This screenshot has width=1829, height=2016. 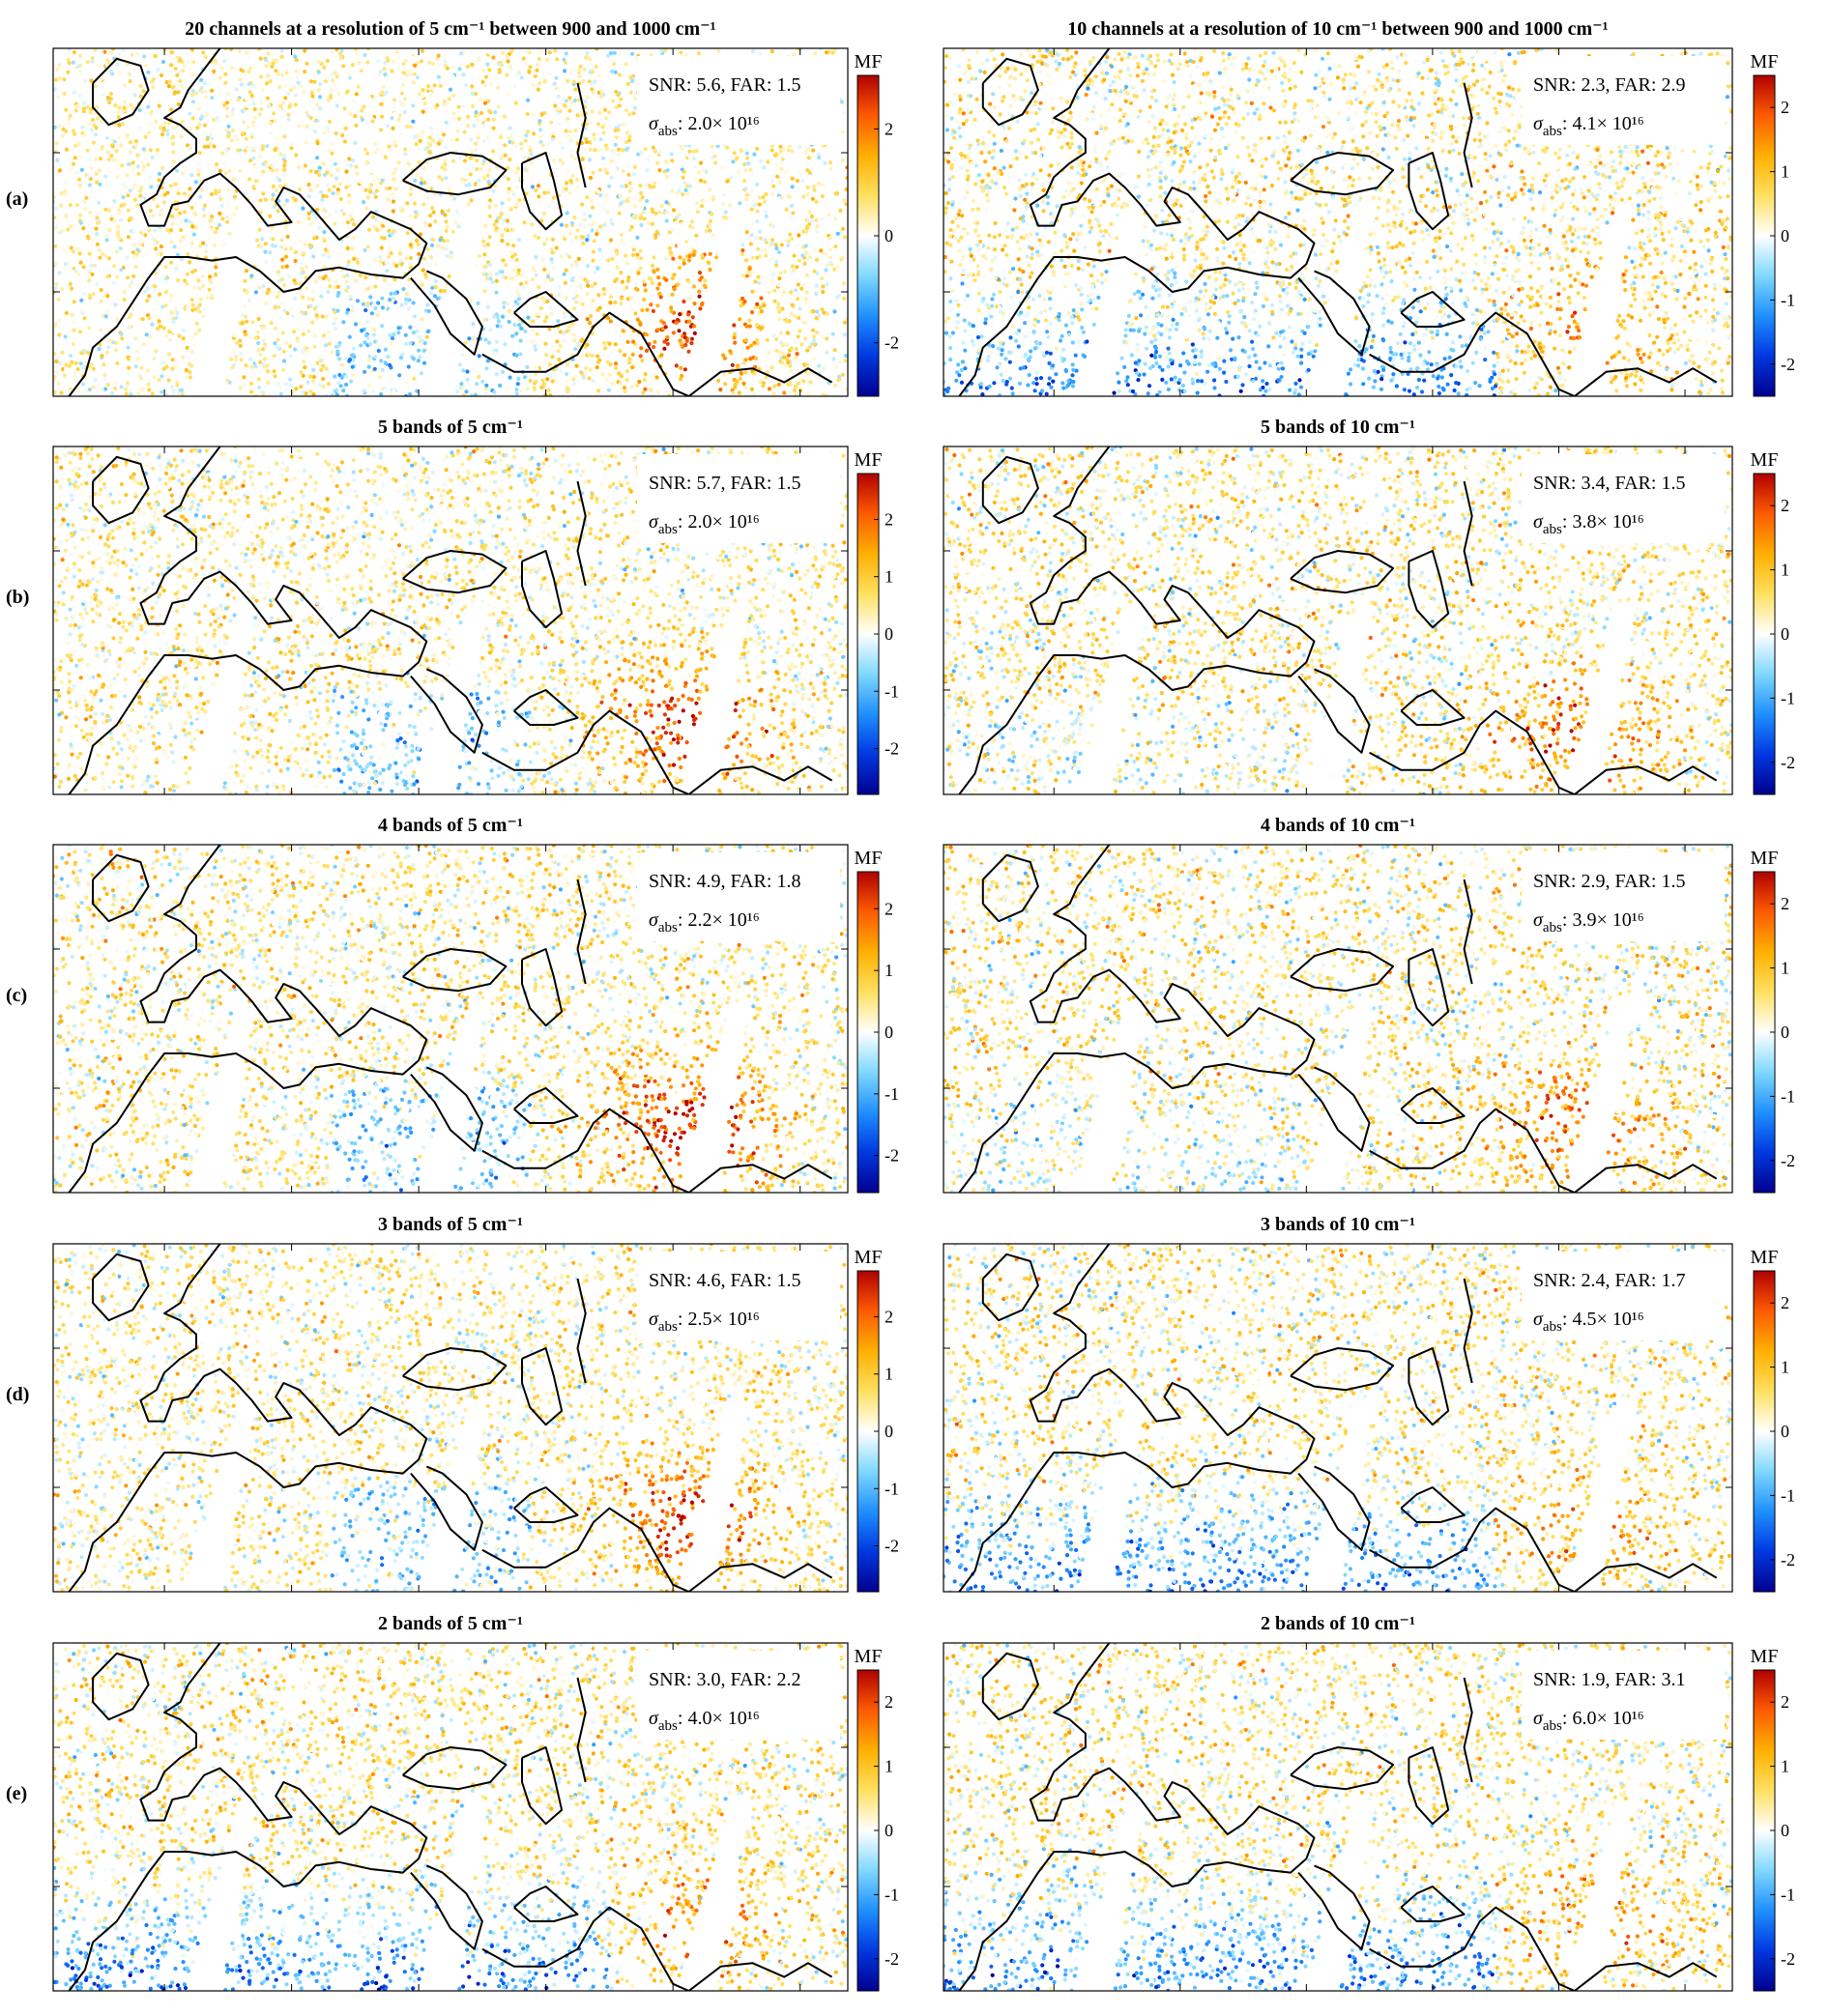 I want to click on mf-scatter-points, so click(x=450, y=222).